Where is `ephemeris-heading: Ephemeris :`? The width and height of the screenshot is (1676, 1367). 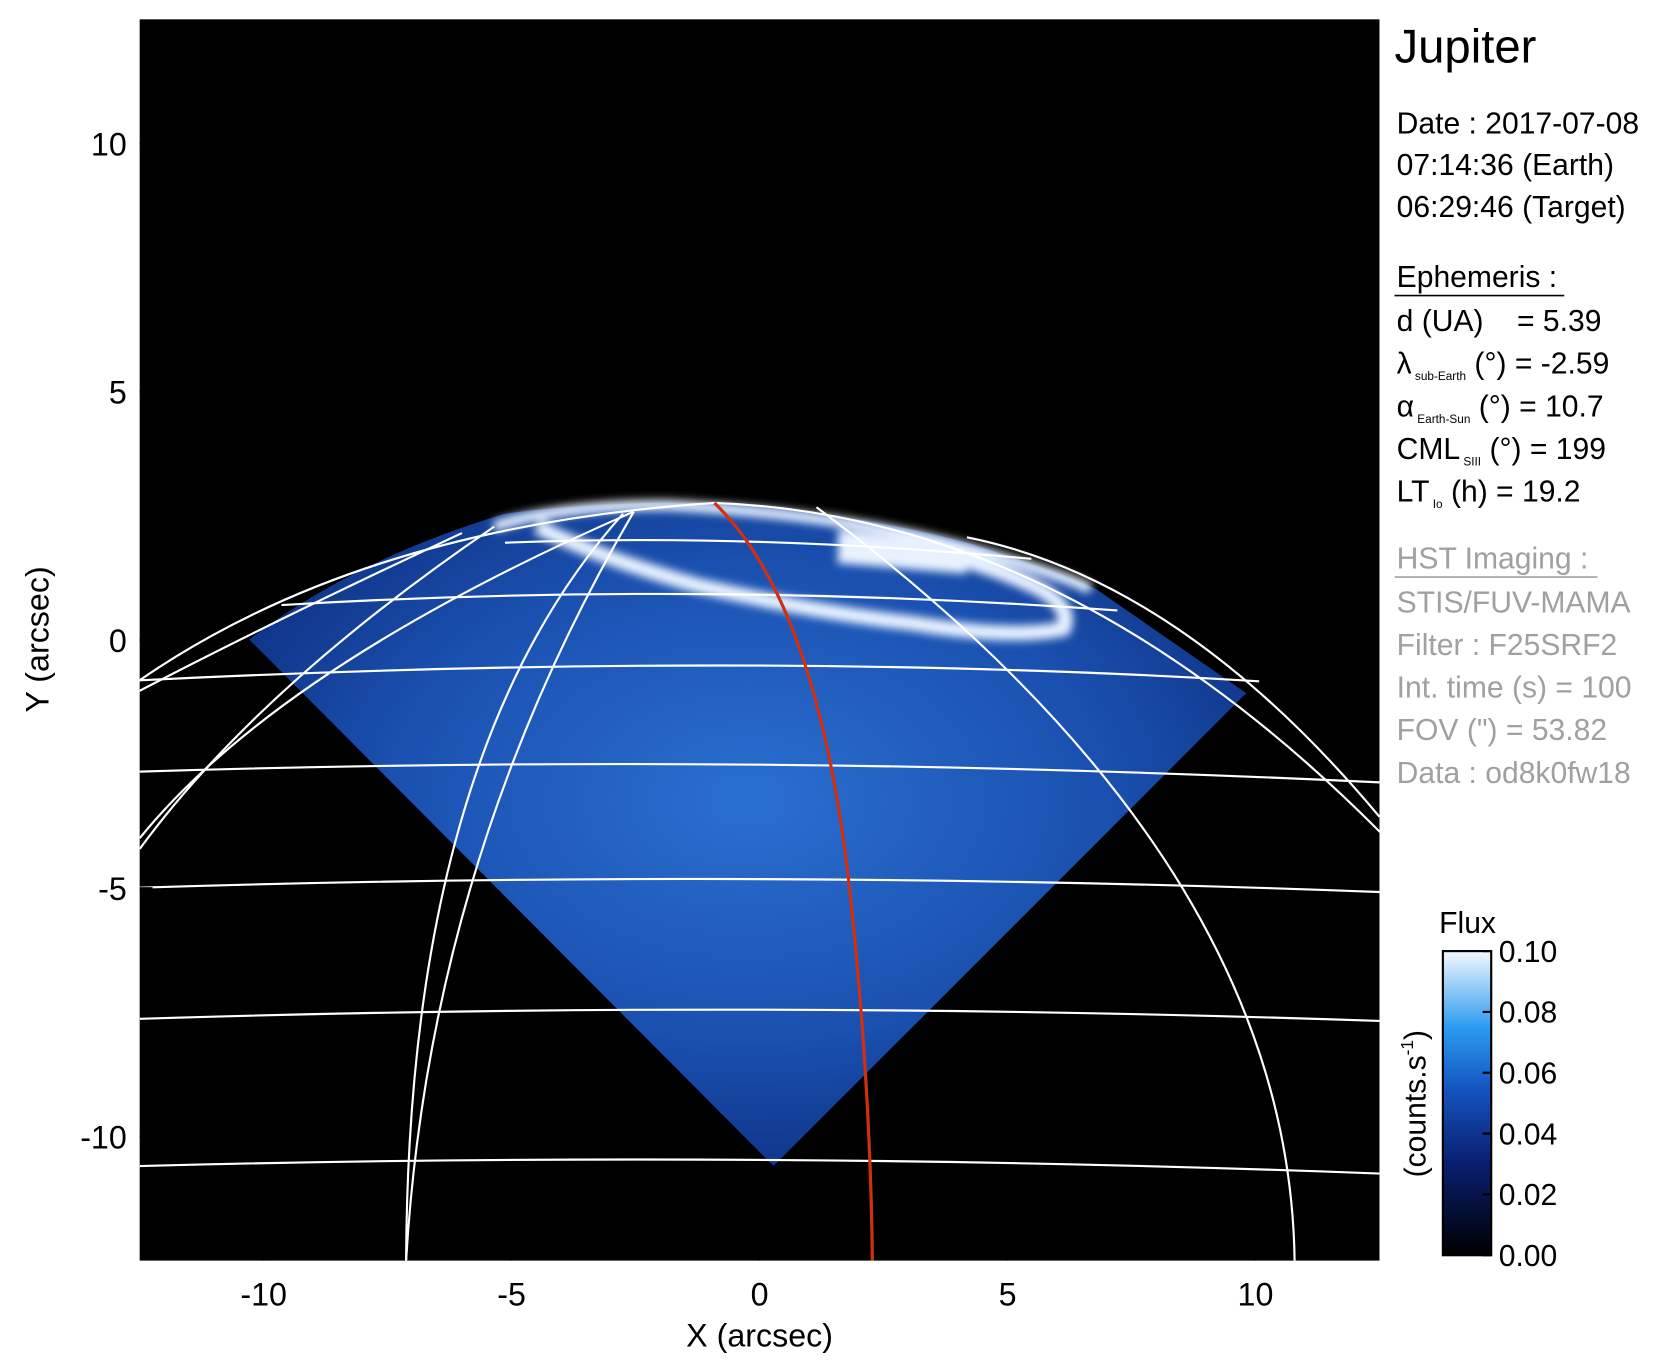
ephemeris-heading: Ephemeris : is located at coordinates (1477, 277).